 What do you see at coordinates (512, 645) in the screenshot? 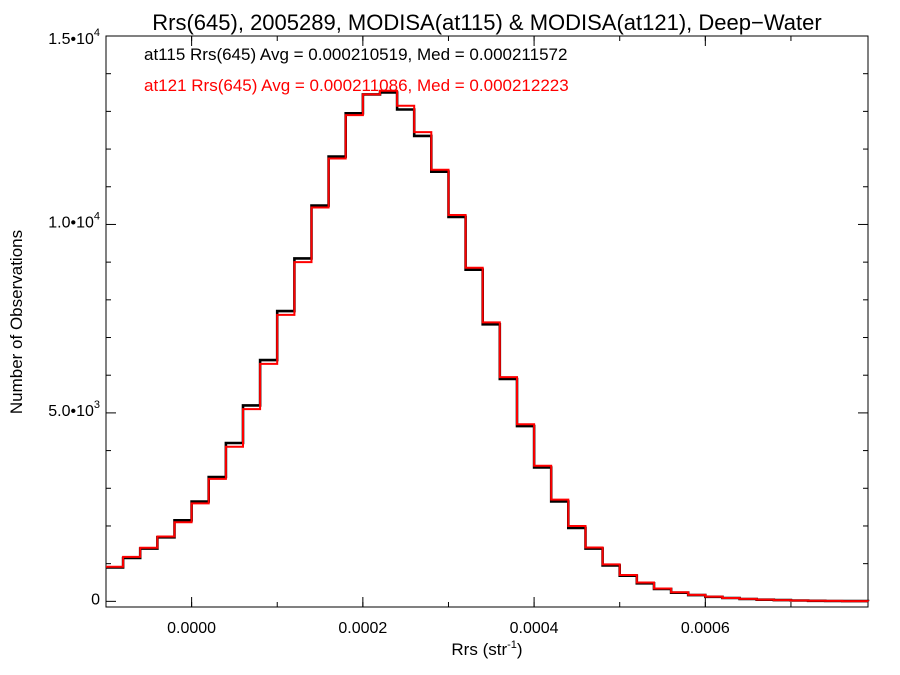
I see `x-axis-label-exponent: -1` at bounding box center [512, 645].